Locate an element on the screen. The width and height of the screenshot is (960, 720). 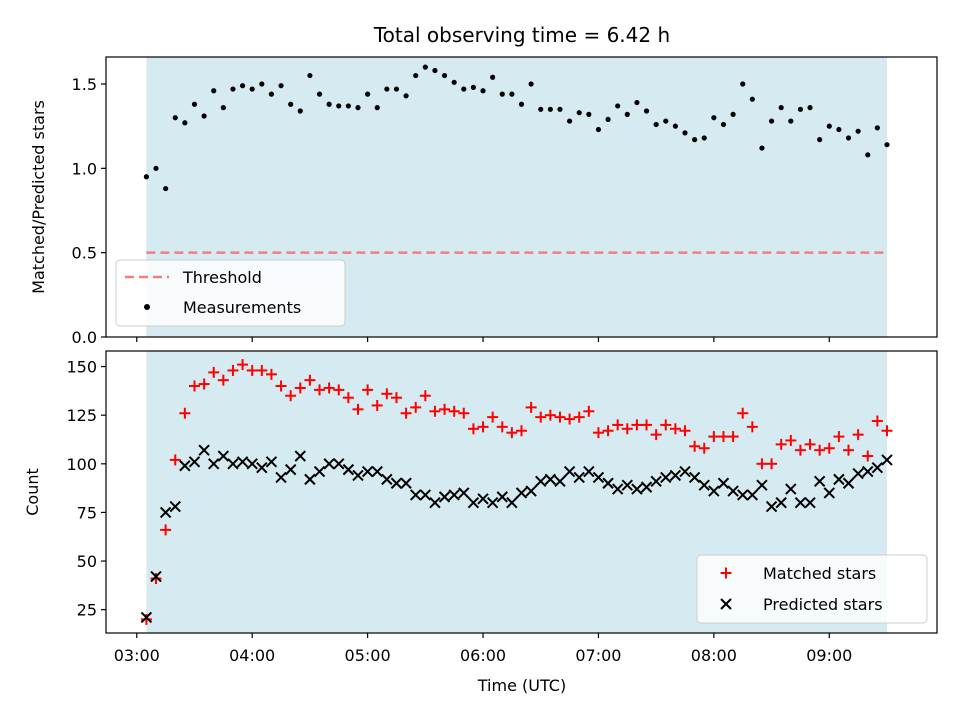
top-panel-marks is located at coordinates (516, 128).